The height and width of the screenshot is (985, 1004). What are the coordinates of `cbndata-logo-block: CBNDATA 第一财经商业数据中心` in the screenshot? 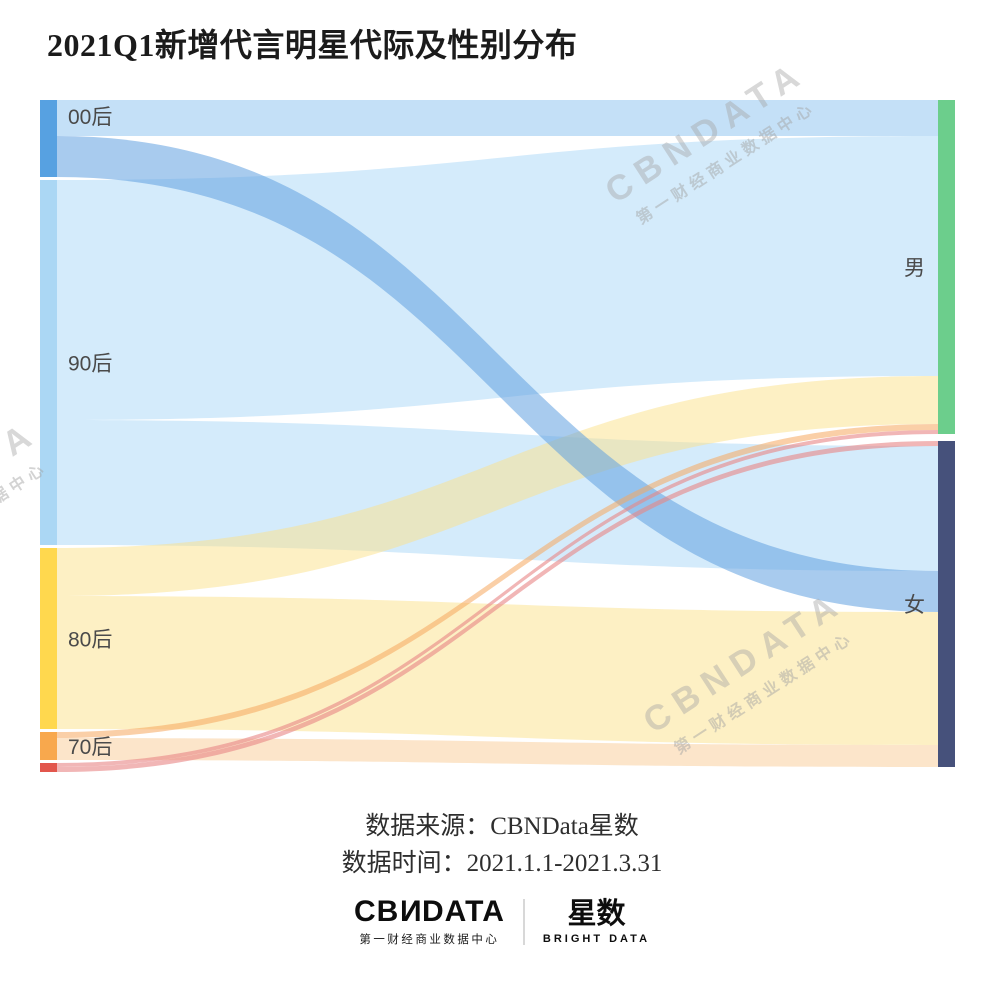 It's located at (429, 921).